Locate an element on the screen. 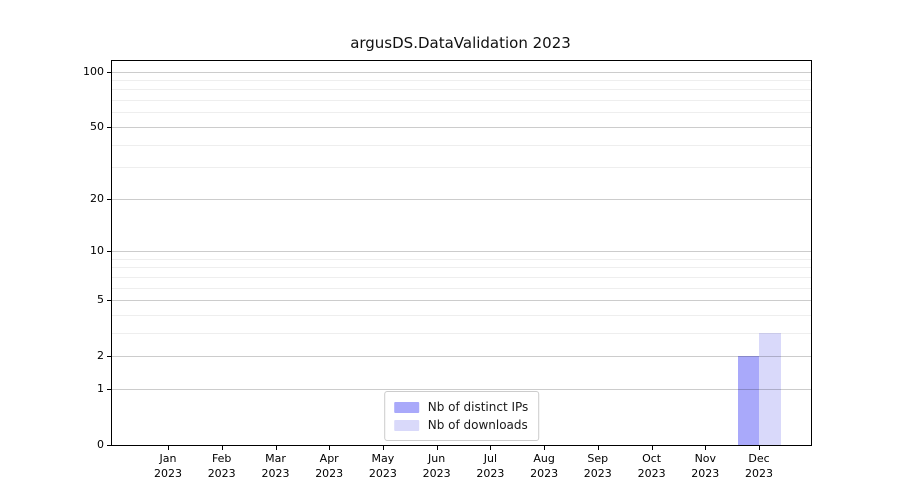  y-tick-label: 1 is located at coordinates (100, 388).